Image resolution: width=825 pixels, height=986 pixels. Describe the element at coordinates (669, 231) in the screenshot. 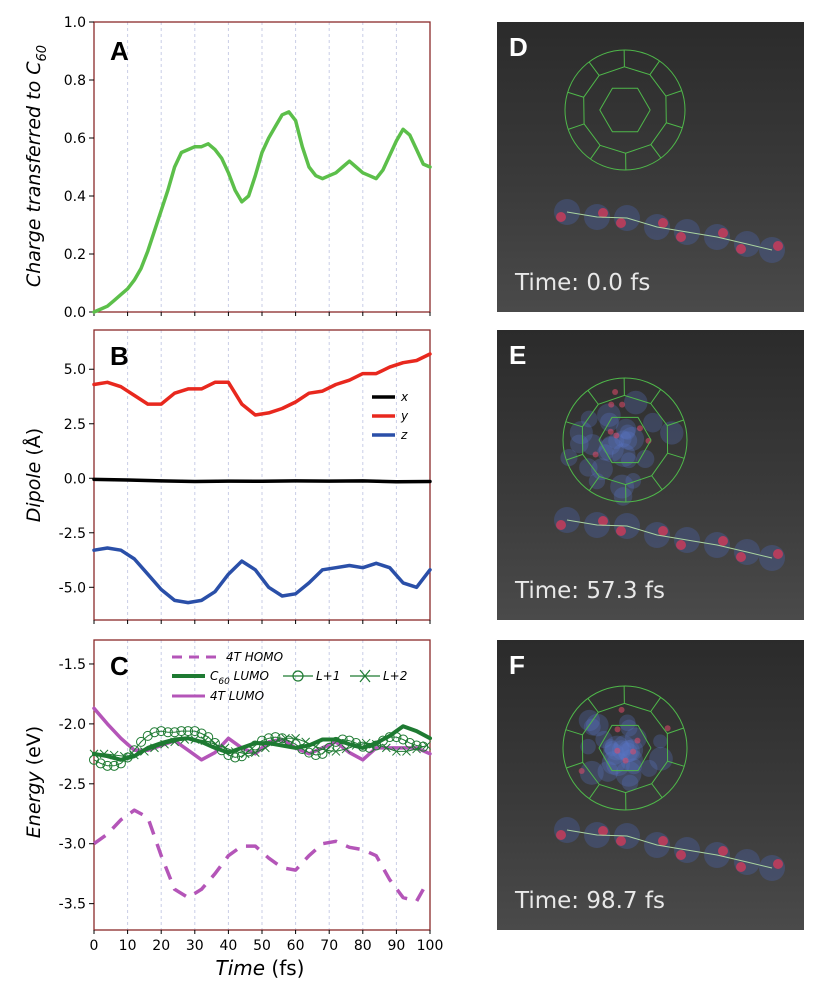

I see `oligothiophene-d` at that location.